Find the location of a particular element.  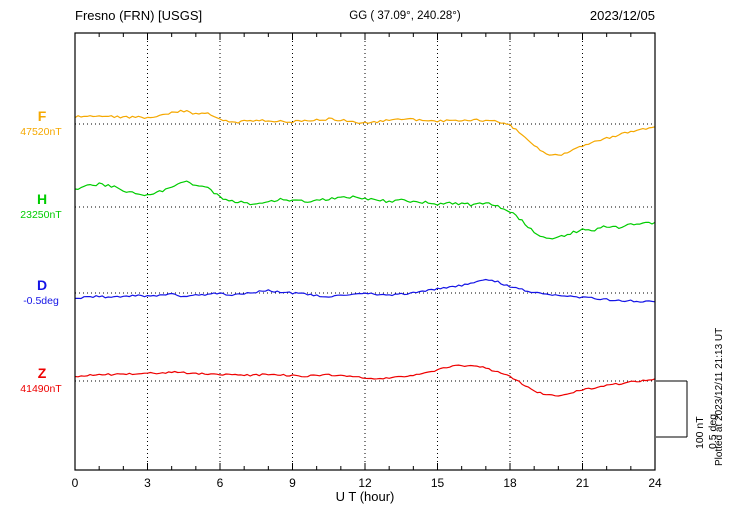

station-title: Fresno (FRN) [USGS] is located at coordinates (139, 15).